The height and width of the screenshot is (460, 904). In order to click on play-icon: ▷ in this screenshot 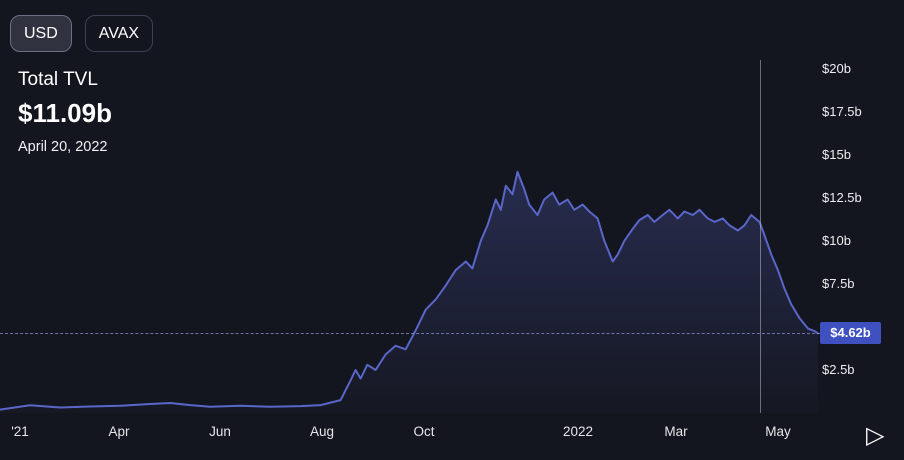, I will do `click(875, 435)`.